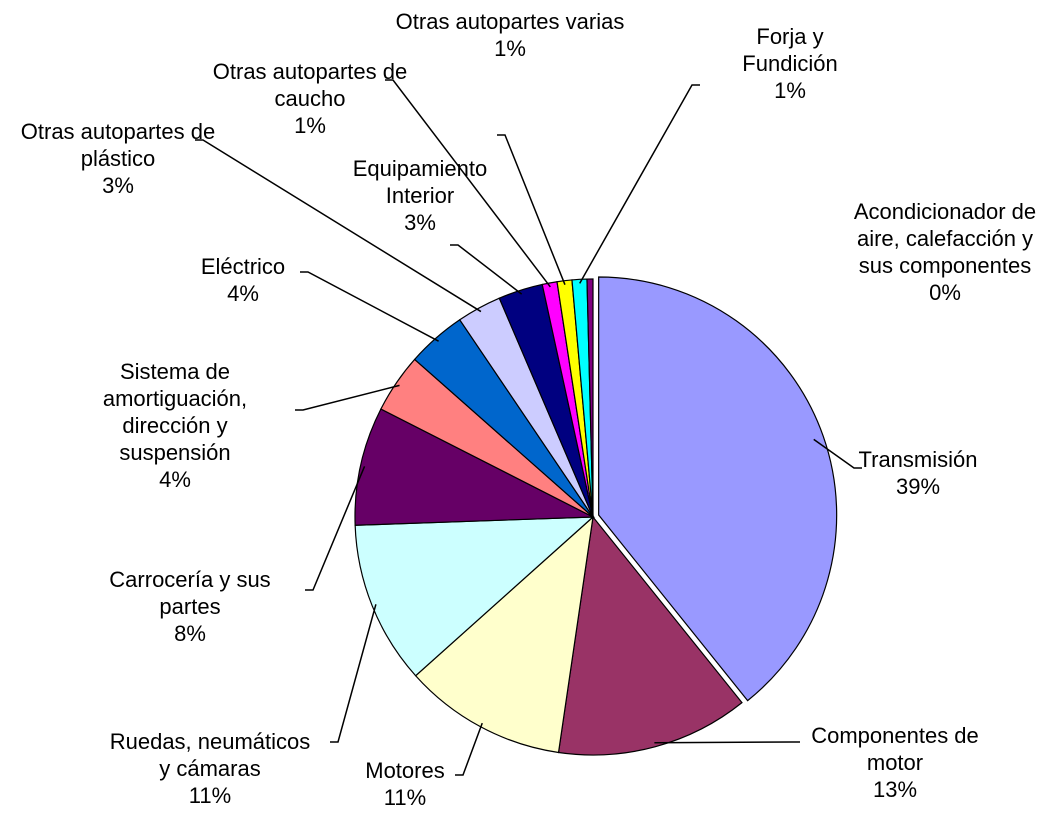 The image size is (1058, 818). I want to click on slice-label: Motores 11%, so click(405, 784).